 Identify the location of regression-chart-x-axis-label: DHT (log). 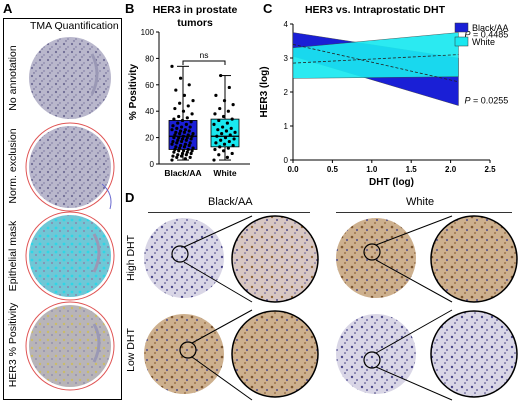
(391, 182).